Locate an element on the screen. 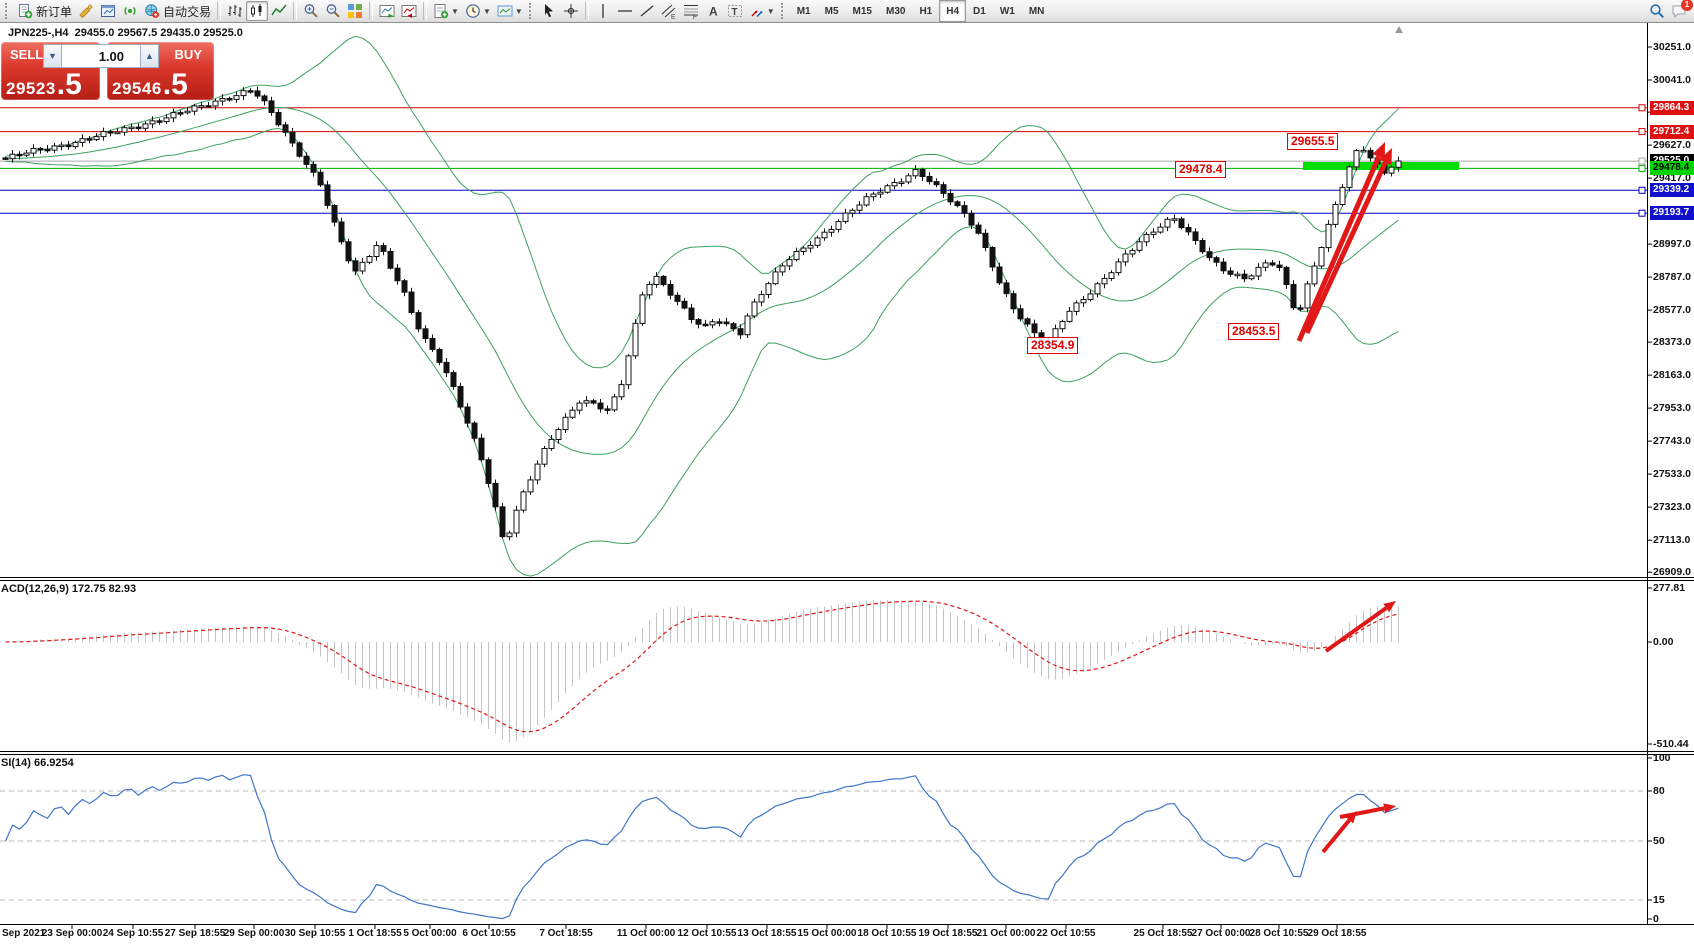 This screenshot has height=945, width=1694. time-axis-label: 6 Oct 10:55 is located at coordinates (489, 933).